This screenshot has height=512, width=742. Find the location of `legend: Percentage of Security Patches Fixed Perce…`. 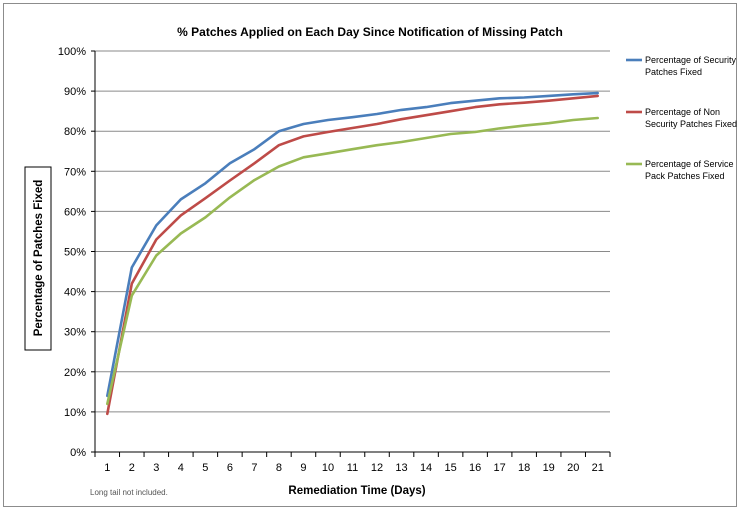

legend: Percentage of Security Patches Fixed Perce… is located at coordinates (681, 118).